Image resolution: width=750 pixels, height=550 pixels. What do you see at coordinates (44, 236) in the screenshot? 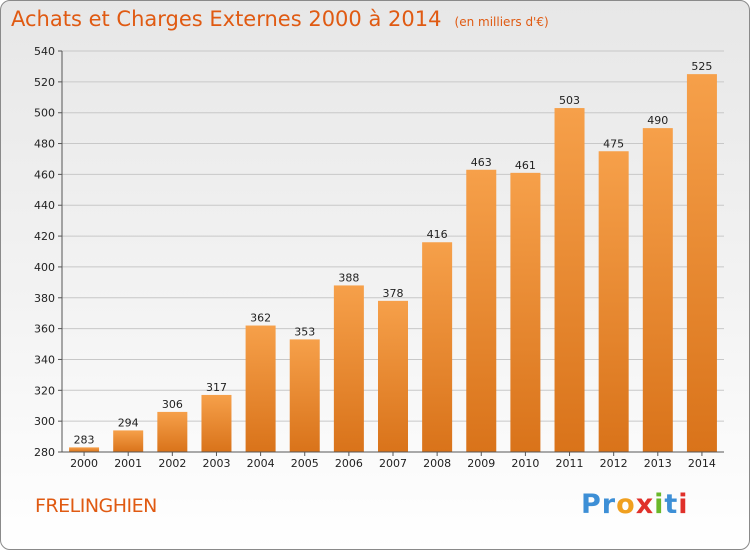
I see `y-tick-label: 420` at bounding box center [44, 236].